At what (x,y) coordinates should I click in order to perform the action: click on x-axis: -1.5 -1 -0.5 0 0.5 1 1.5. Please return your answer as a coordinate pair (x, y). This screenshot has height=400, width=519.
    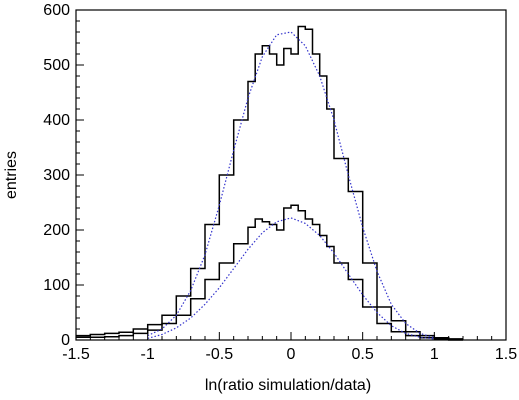
    Looking at the image, I should click on (289, 347).